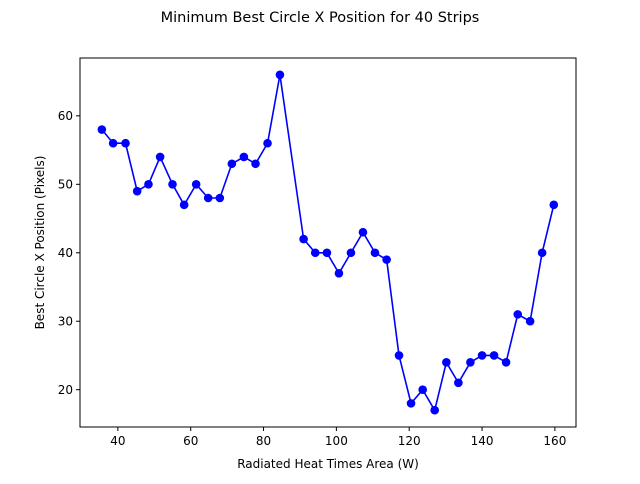 This screenshot has width=640, height=484. Describe the element at coordinates (65, 116) in the screenshot. I see `y-tick-label: 60` at that location.